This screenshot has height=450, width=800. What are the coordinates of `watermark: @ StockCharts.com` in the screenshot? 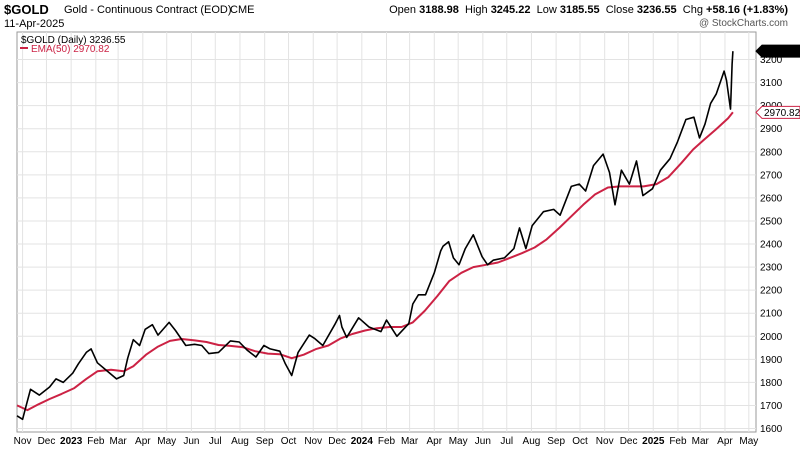 It's located at (743, 23).